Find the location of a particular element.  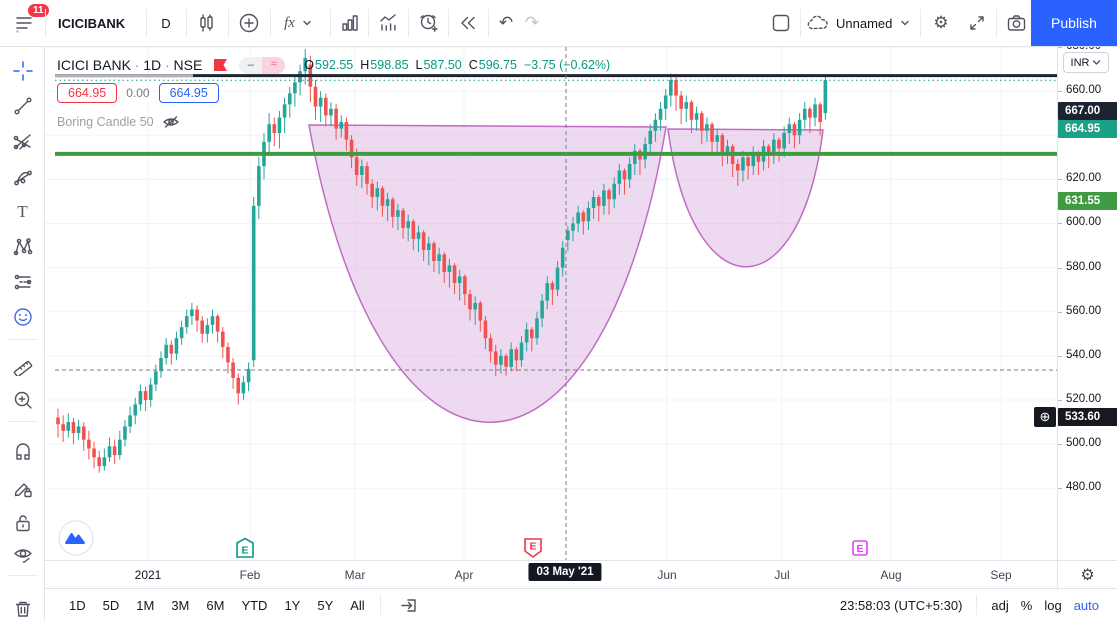

fx-icon: fx is located at coordinates (289, 22).